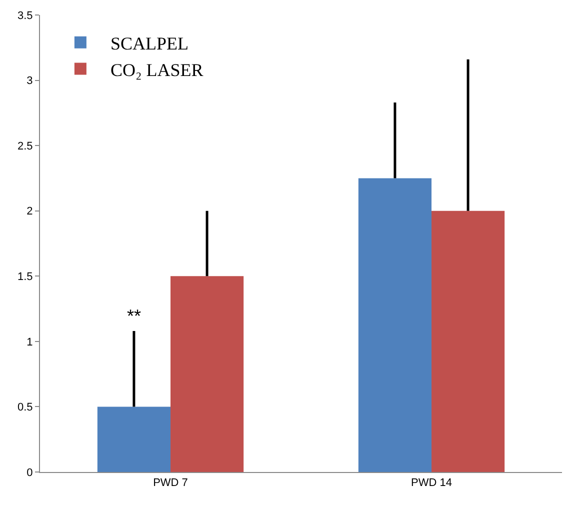 The width and height of the screenshot is (572, 512). What do you see at coordinates (25, 146) in the screenshot?
I see `y-tick-label: 2.5` at bounding box center [25, 146].